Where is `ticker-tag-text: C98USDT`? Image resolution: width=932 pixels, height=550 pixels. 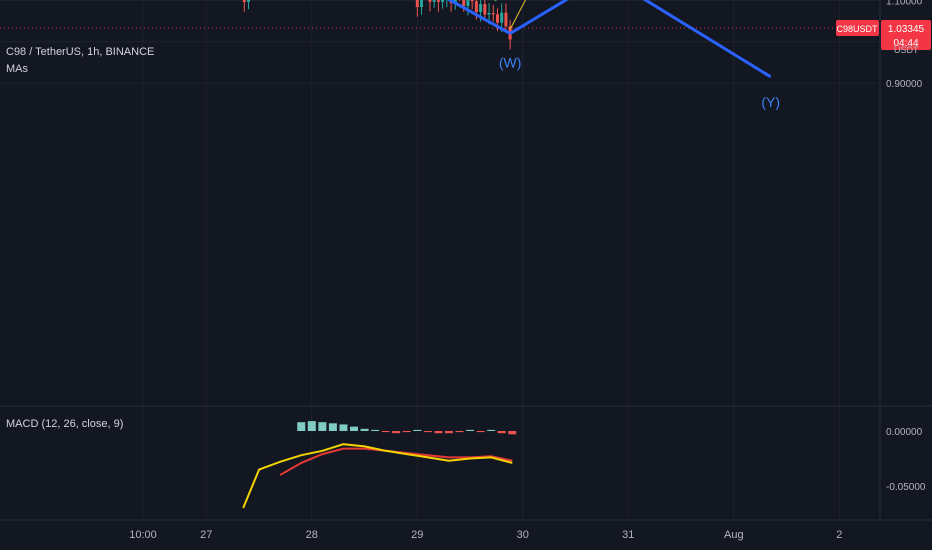 ticker-tag-text: C98USDT is located at coordinates (857, 29).